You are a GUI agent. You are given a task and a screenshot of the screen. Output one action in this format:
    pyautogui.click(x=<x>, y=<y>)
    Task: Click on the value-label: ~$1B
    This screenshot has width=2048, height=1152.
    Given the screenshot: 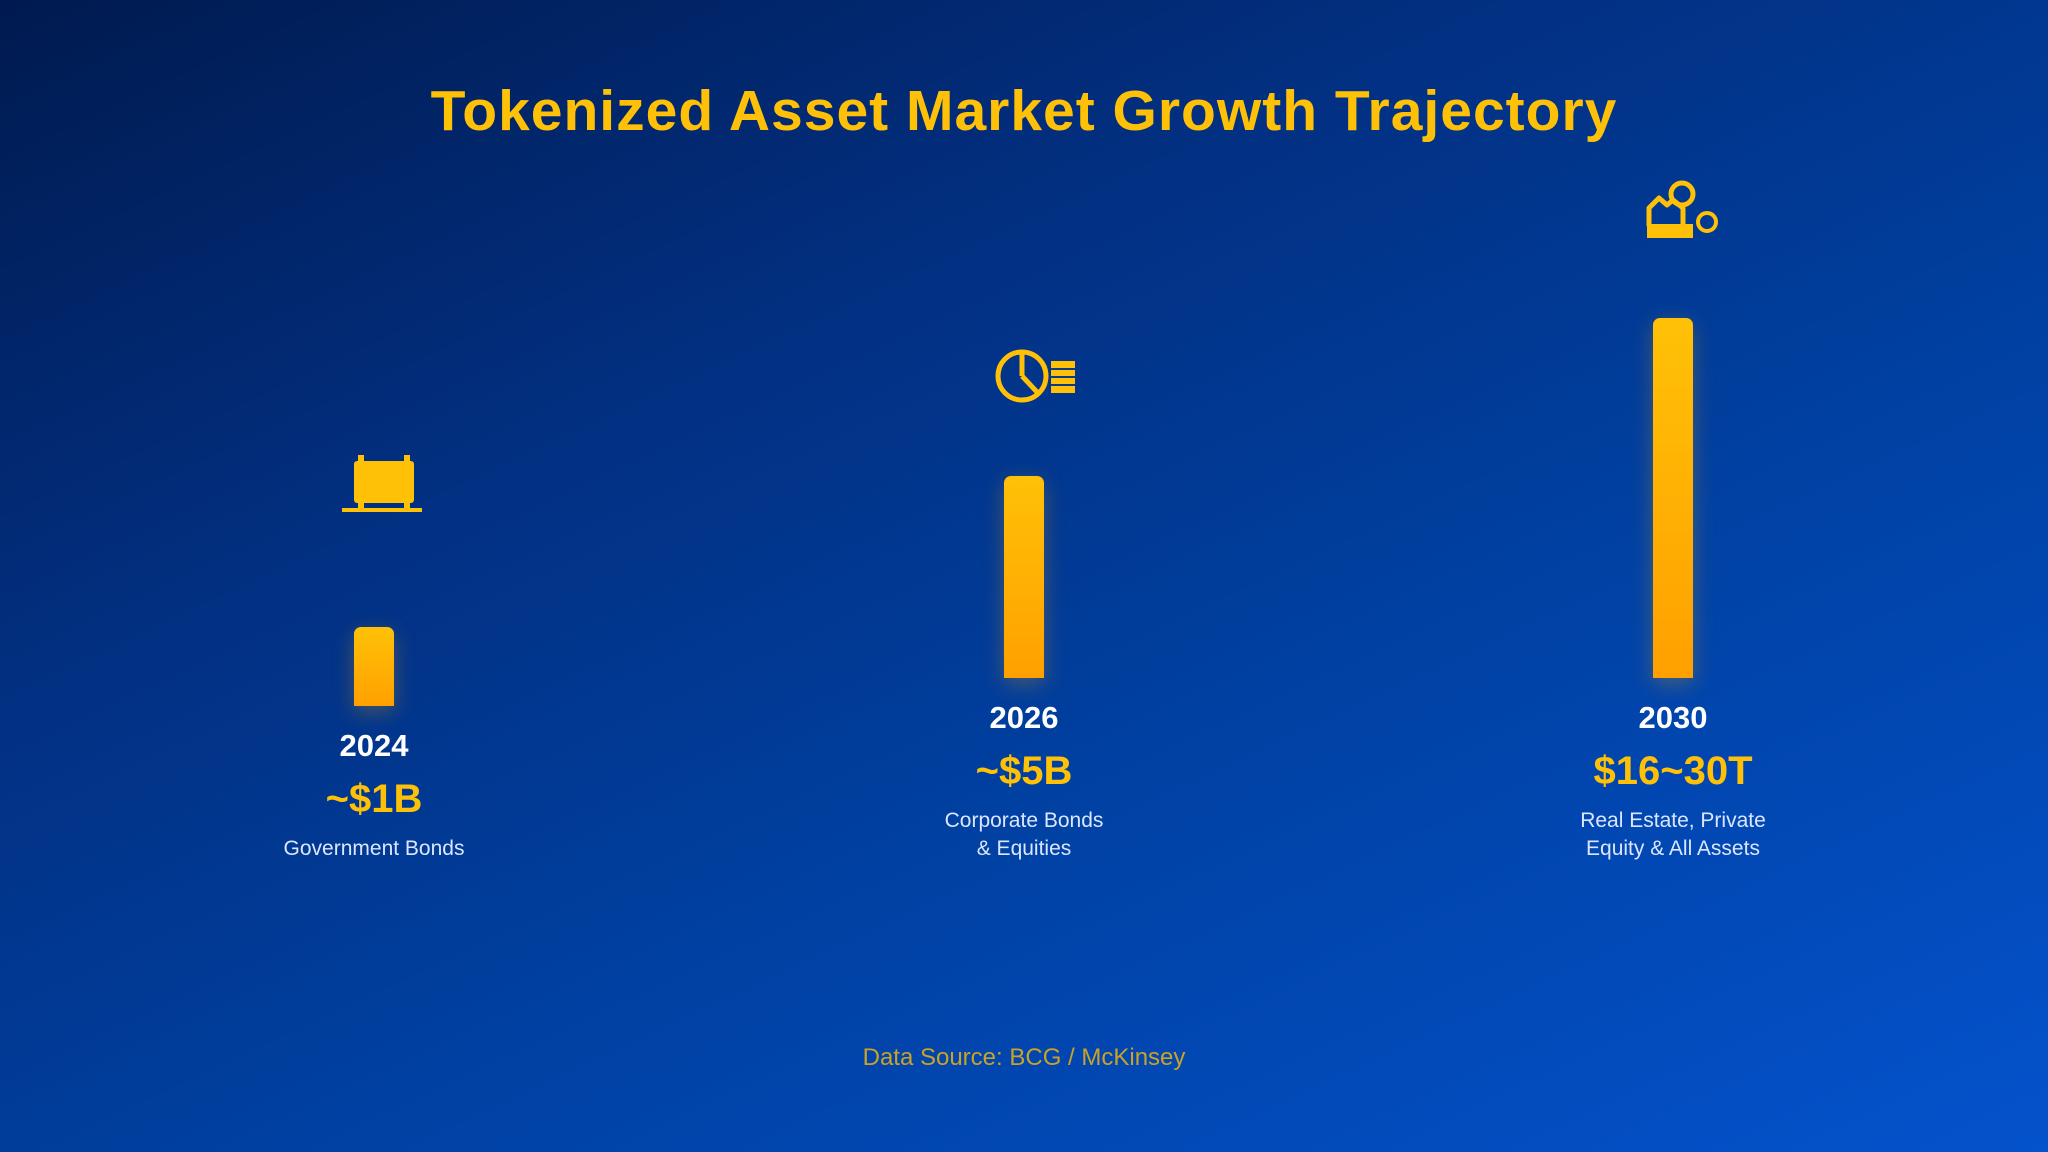 What is the action you would take?
    pyautogui.click(x=374, y=799)
    